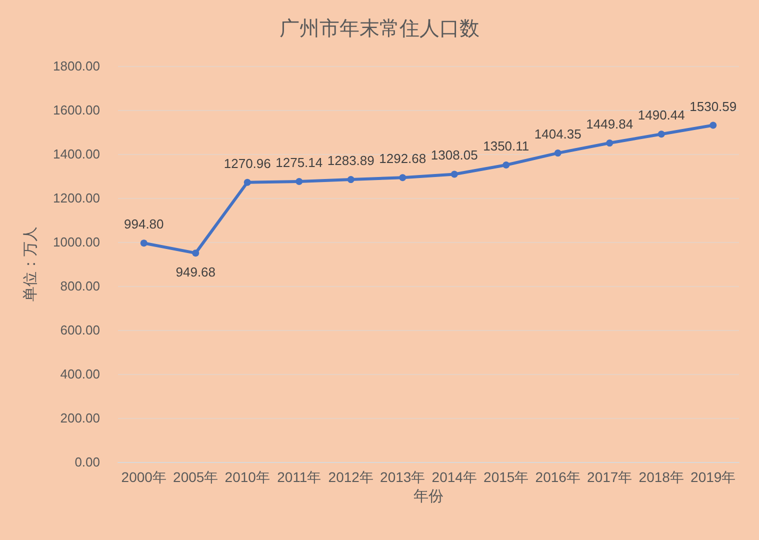  Describe the element at coordinates (76, 198) in the screenshot. I see `y-tick-label: 1200.00` at that location.